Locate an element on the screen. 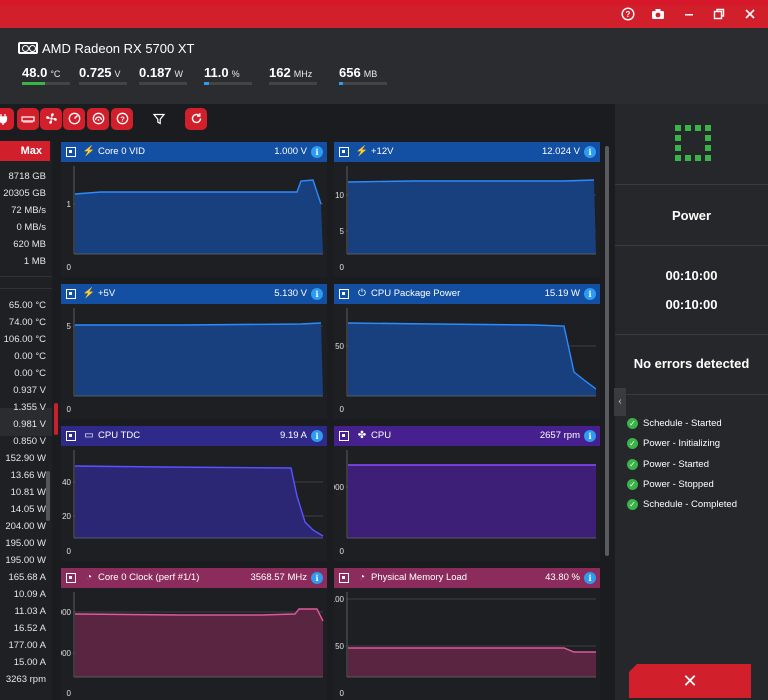  y-tick-label: 20 is located at coordinates (66, 516).